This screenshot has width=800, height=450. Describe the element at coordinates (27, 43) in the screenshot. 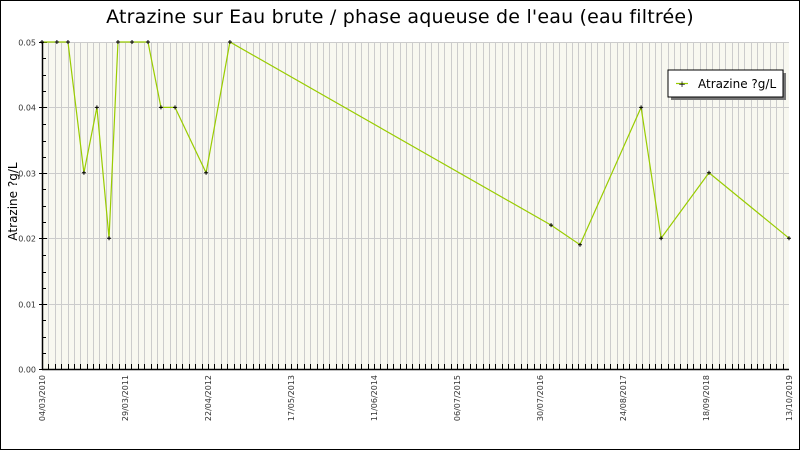

I see `y-tick-label: 0.05` at that location.